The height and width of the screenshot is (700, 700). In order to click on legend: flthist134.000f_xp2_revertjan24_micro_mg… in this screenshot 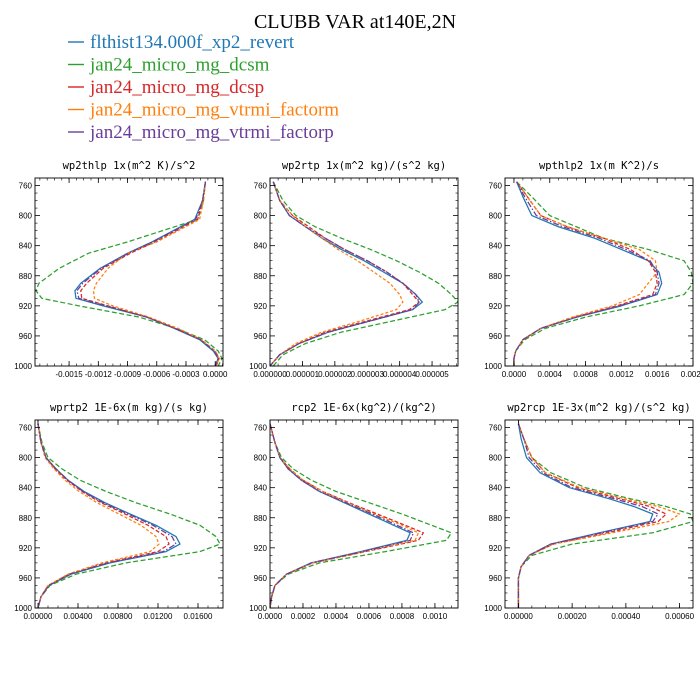, I will do `click(203, 87)`.